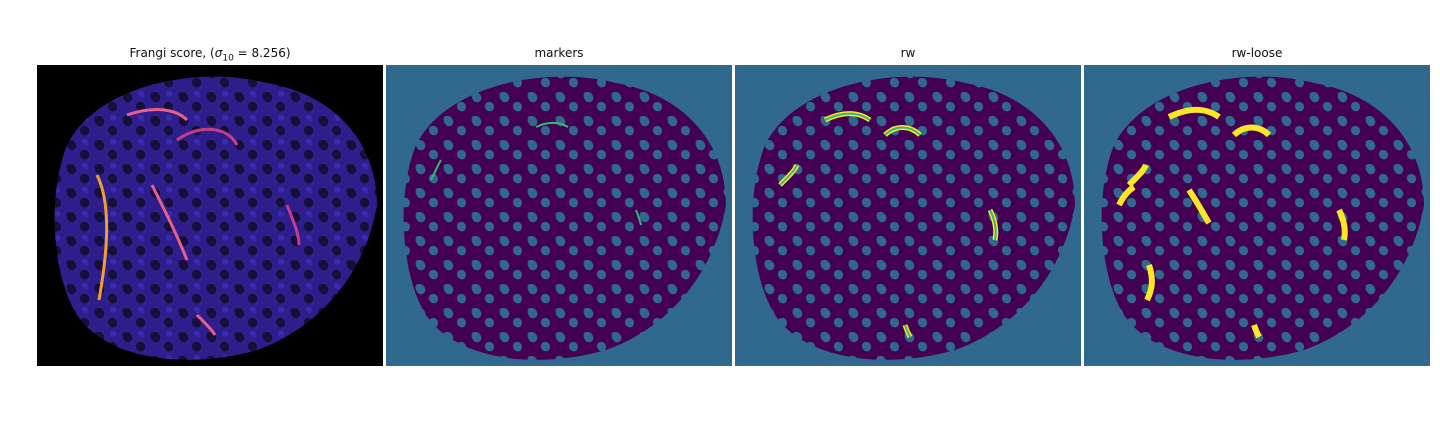 This screenshot has width=1440, height=432. Describe the element at coordinates (228, 58) in the screenshot. I see `frangi-title-sub: 10` at that location.